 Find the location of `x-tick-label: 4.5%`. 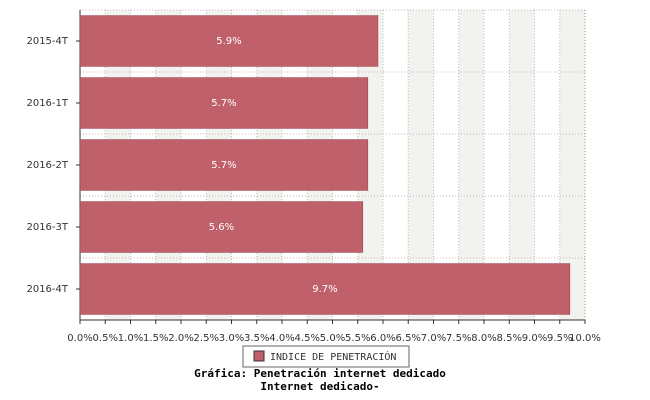

x-tick-label: 4.5% is located at coordinates (307, 338).